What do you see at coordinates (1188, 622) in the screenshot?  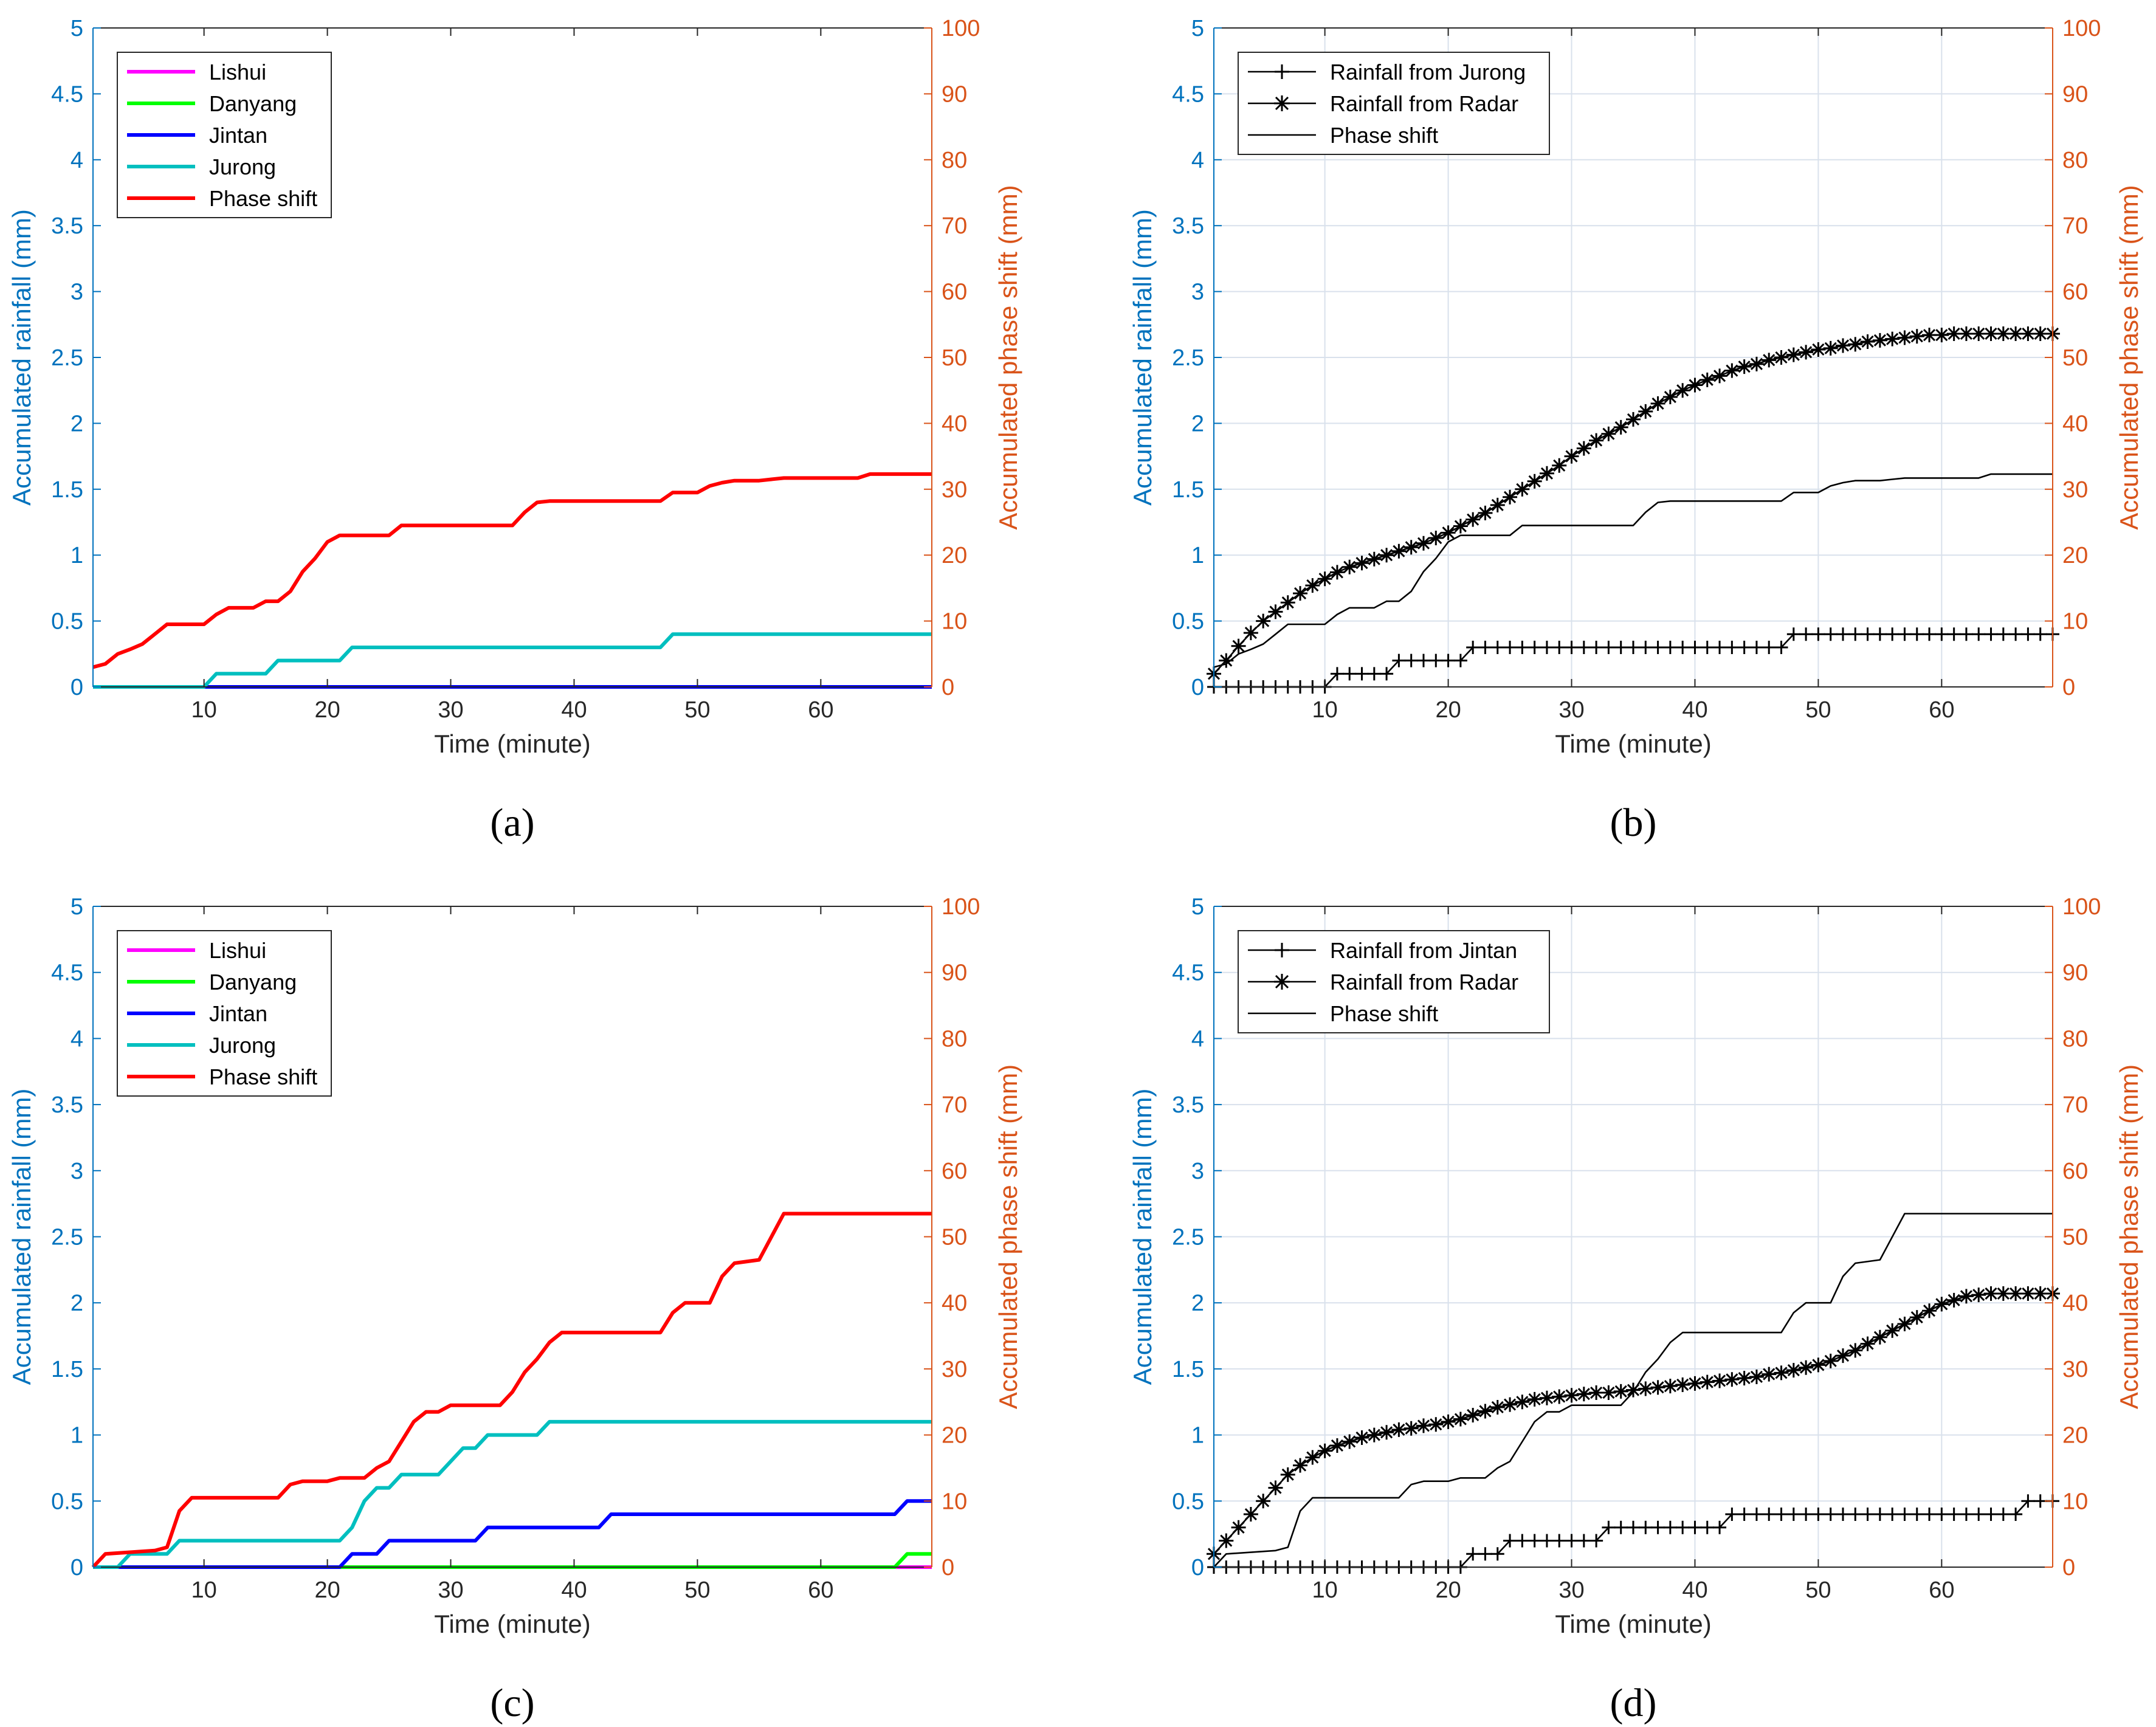 I see `y-left-tick-label: 0.5` at bounding box center [1188, 622].